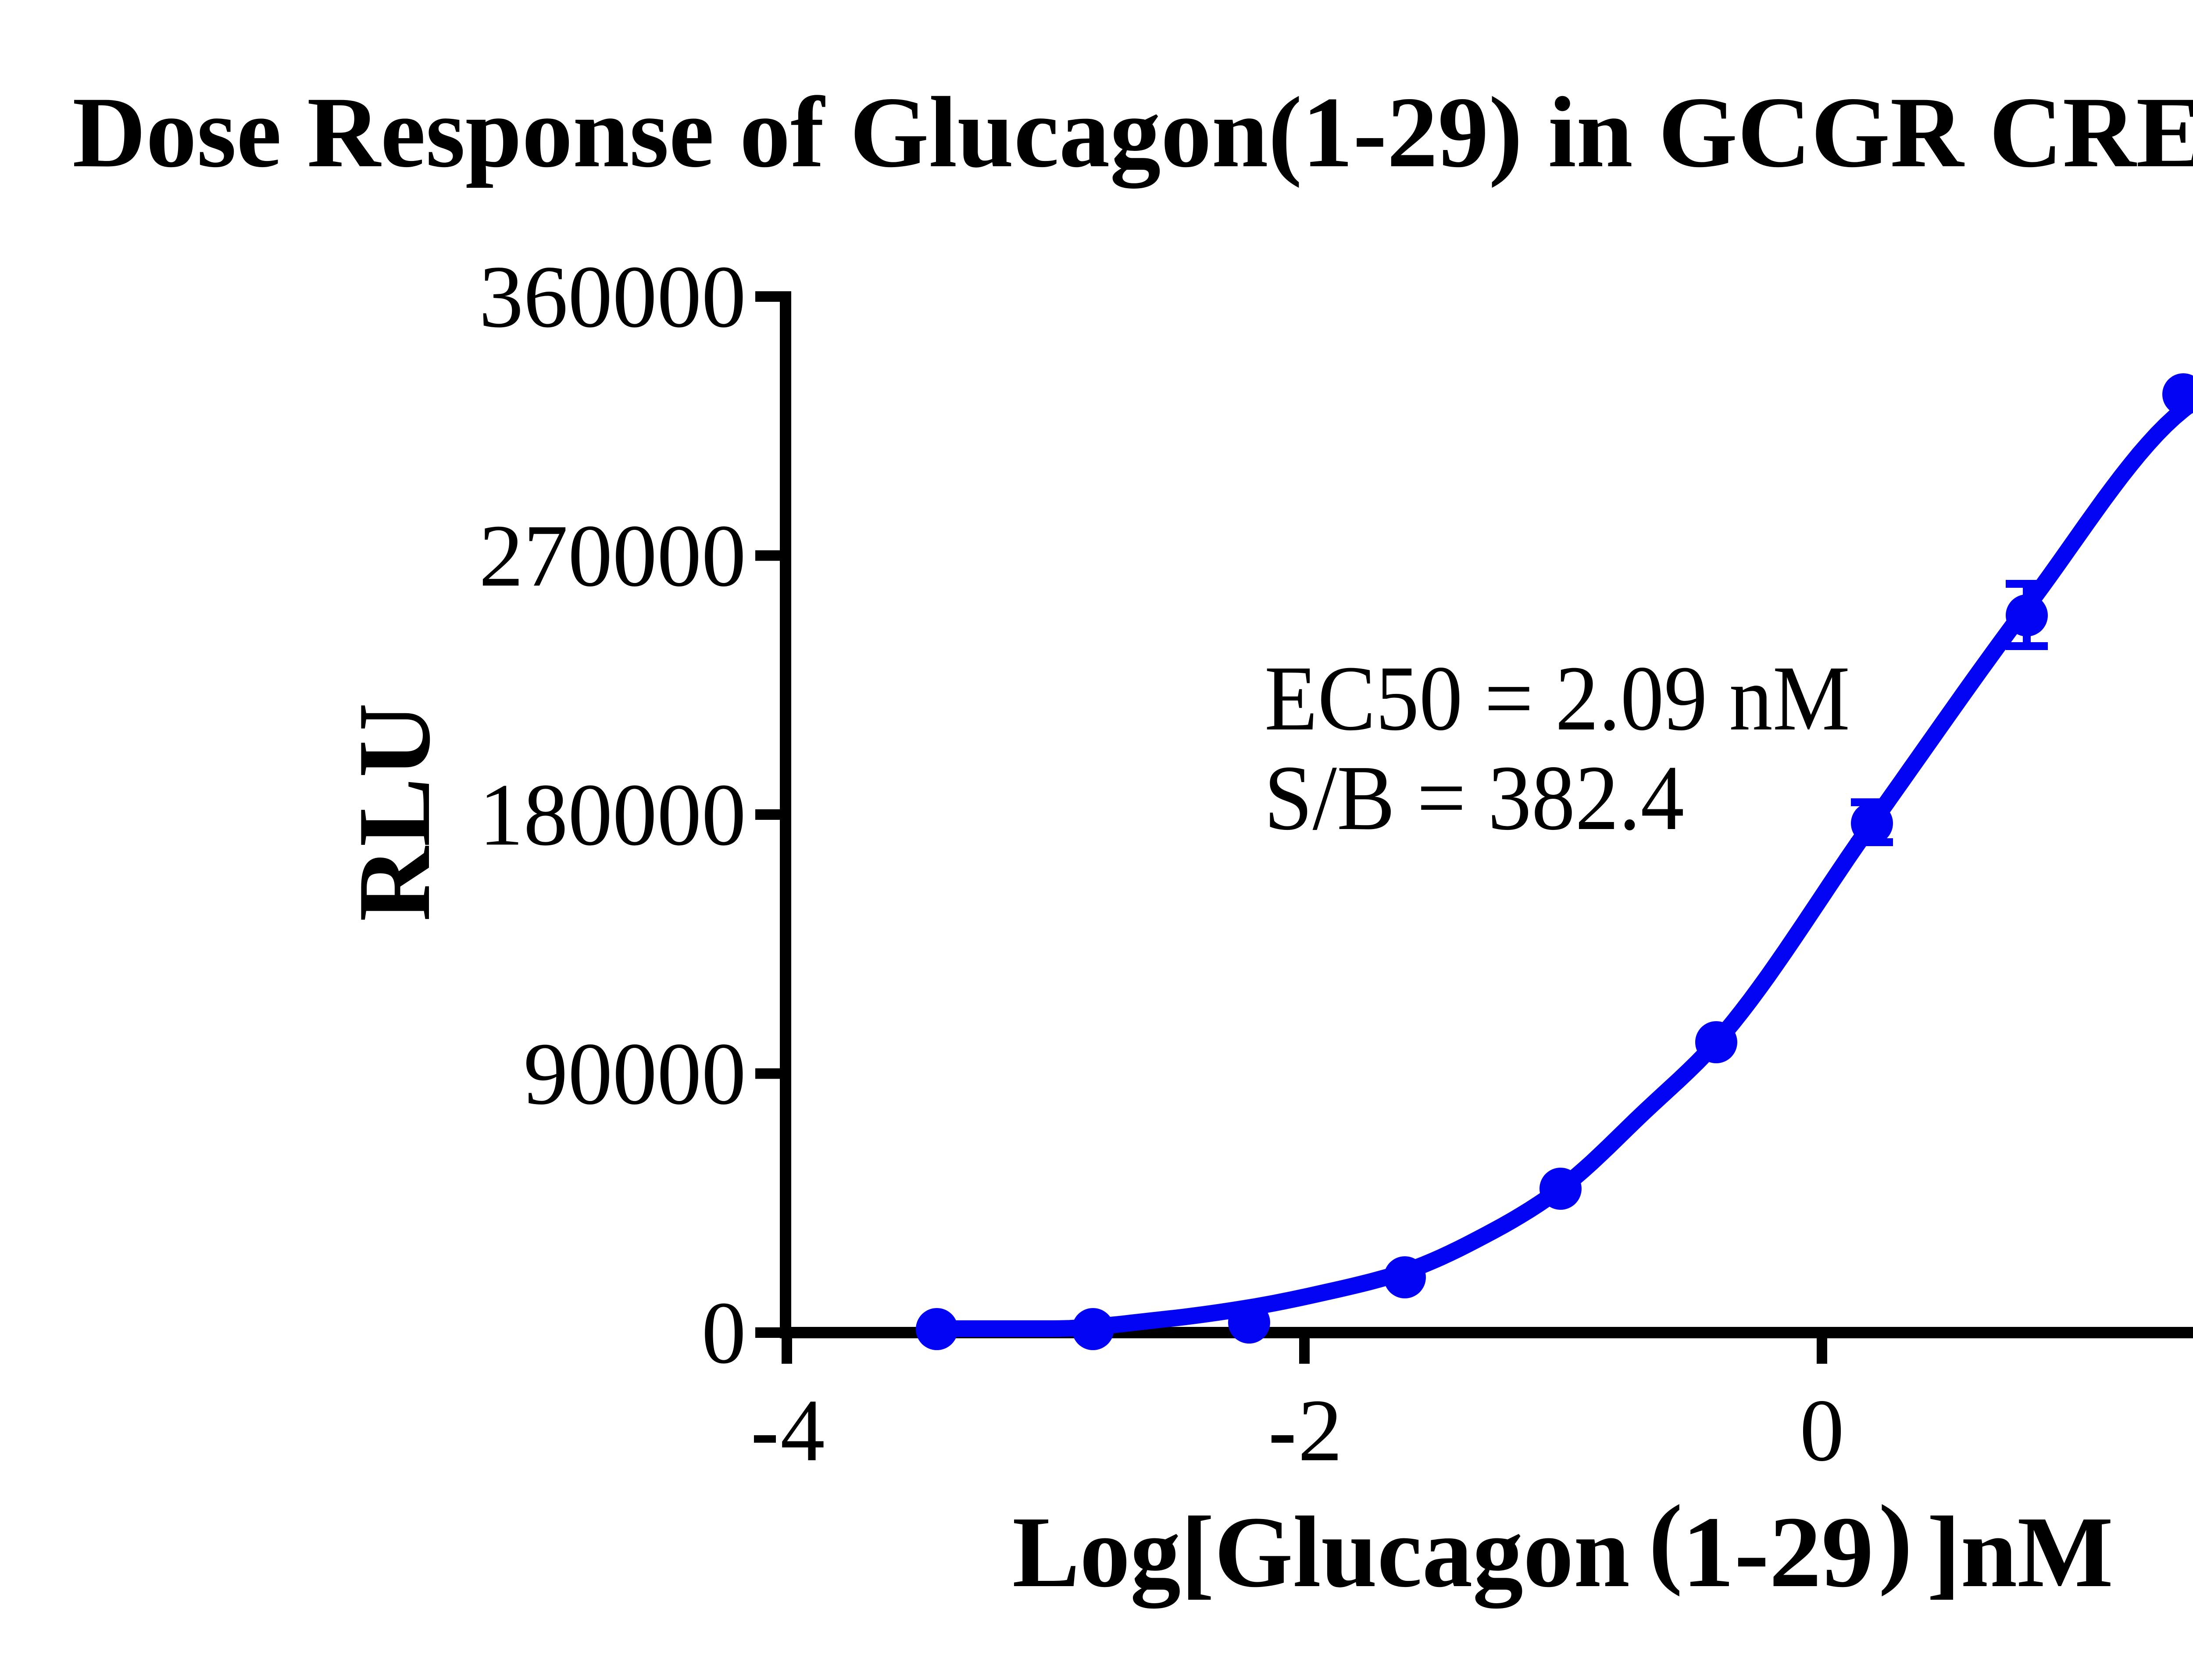  I want to click on svg-text: 90000, so click(635, 1073).